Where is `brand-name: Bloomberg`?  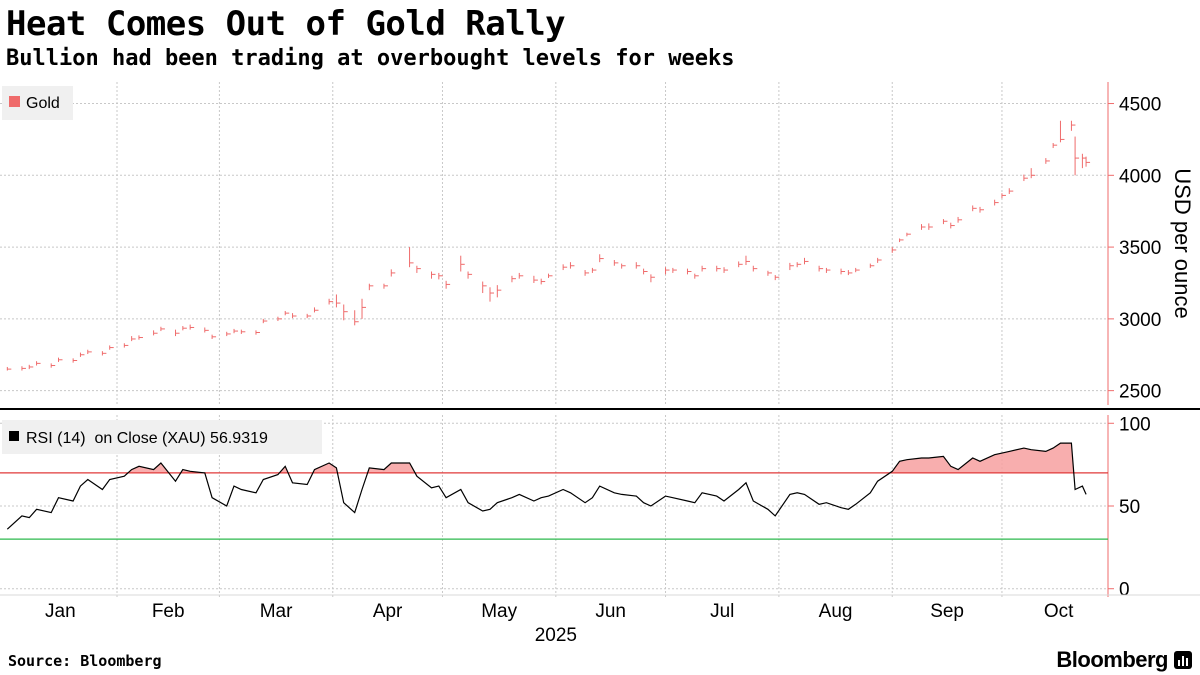 brand-name: Bloomberg is located at coordinates (1112, 659).